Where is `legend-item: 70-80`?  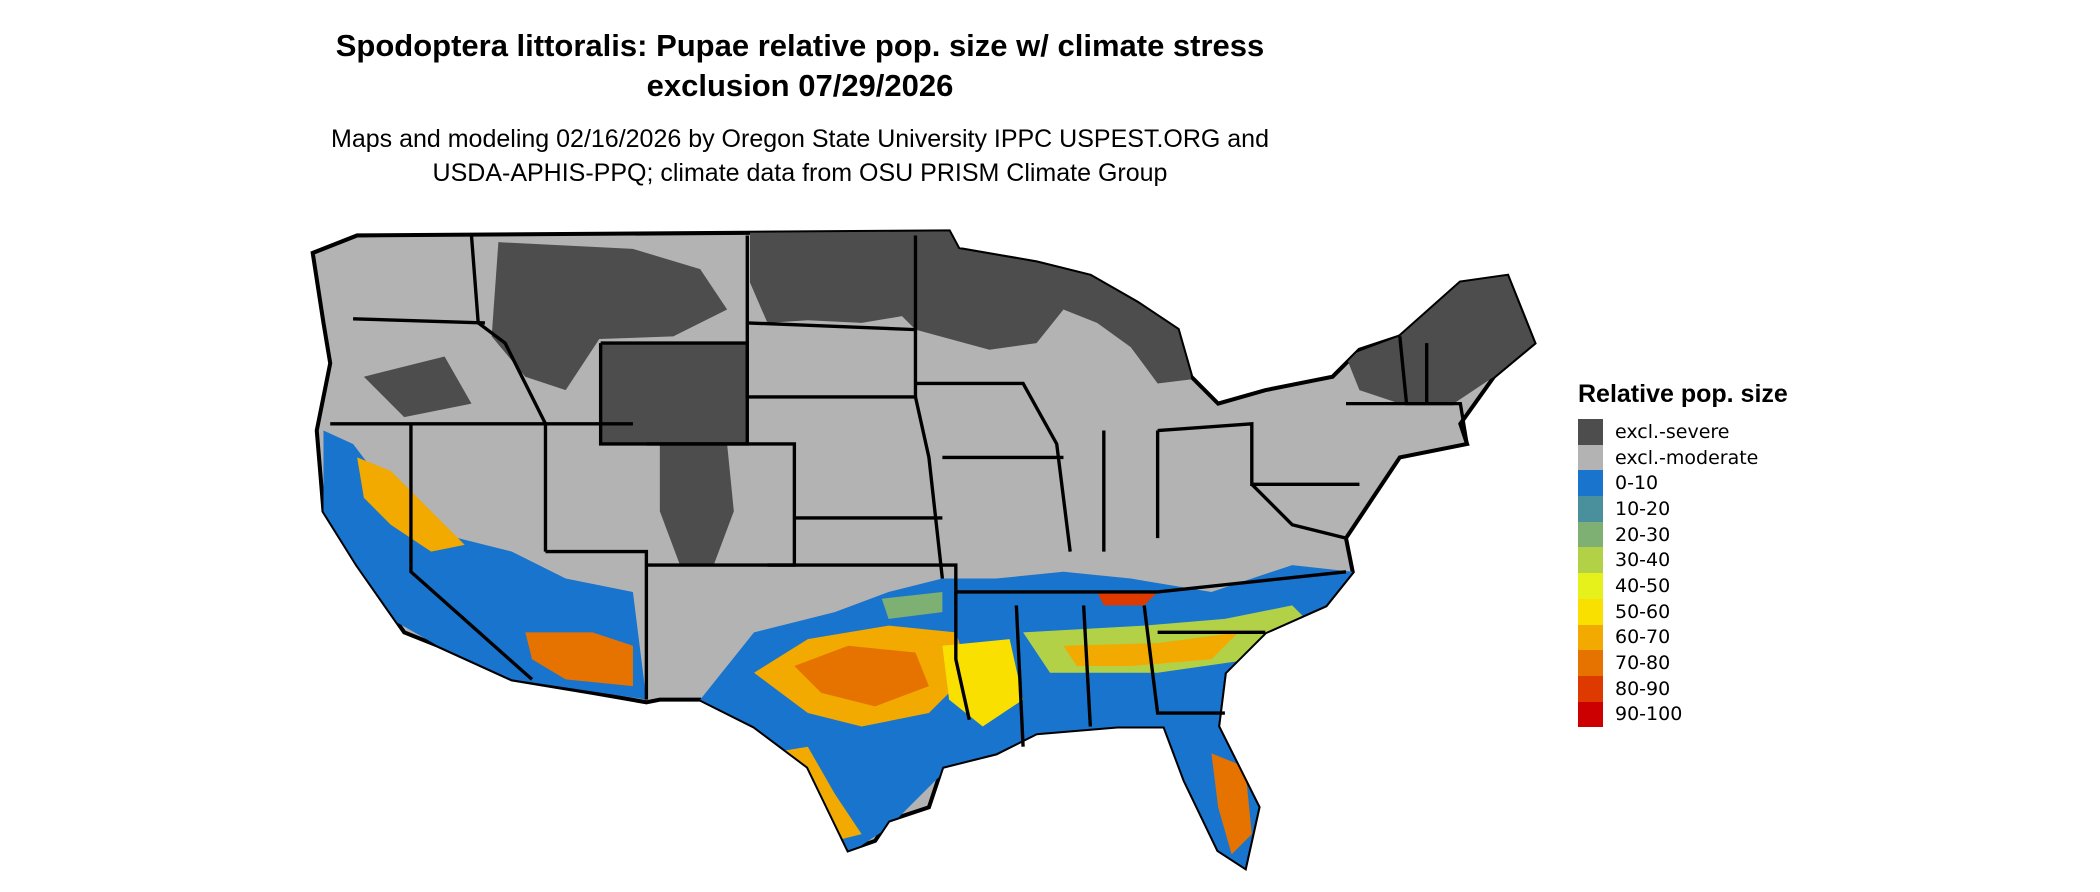 legend-item: 70-80 is located at coordinates (1683, 663).